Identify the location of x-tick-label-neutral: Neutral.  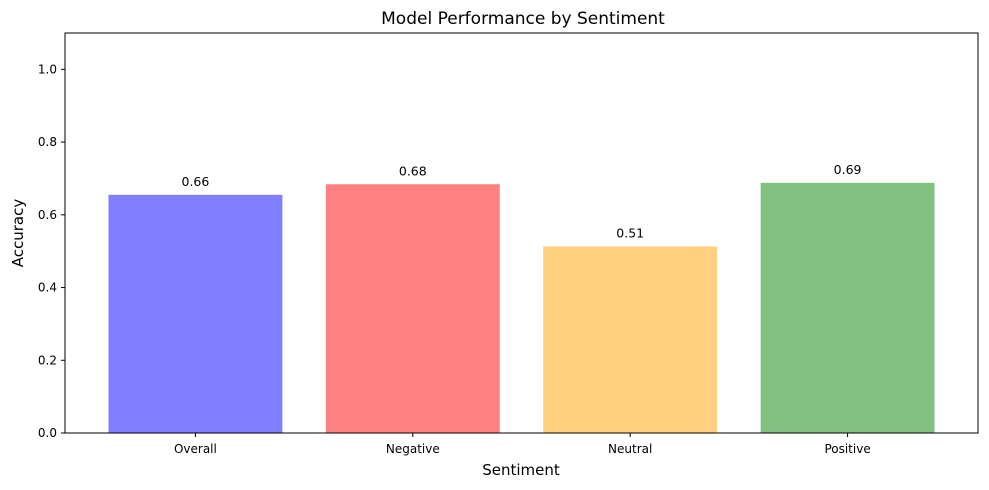
(630, 449).